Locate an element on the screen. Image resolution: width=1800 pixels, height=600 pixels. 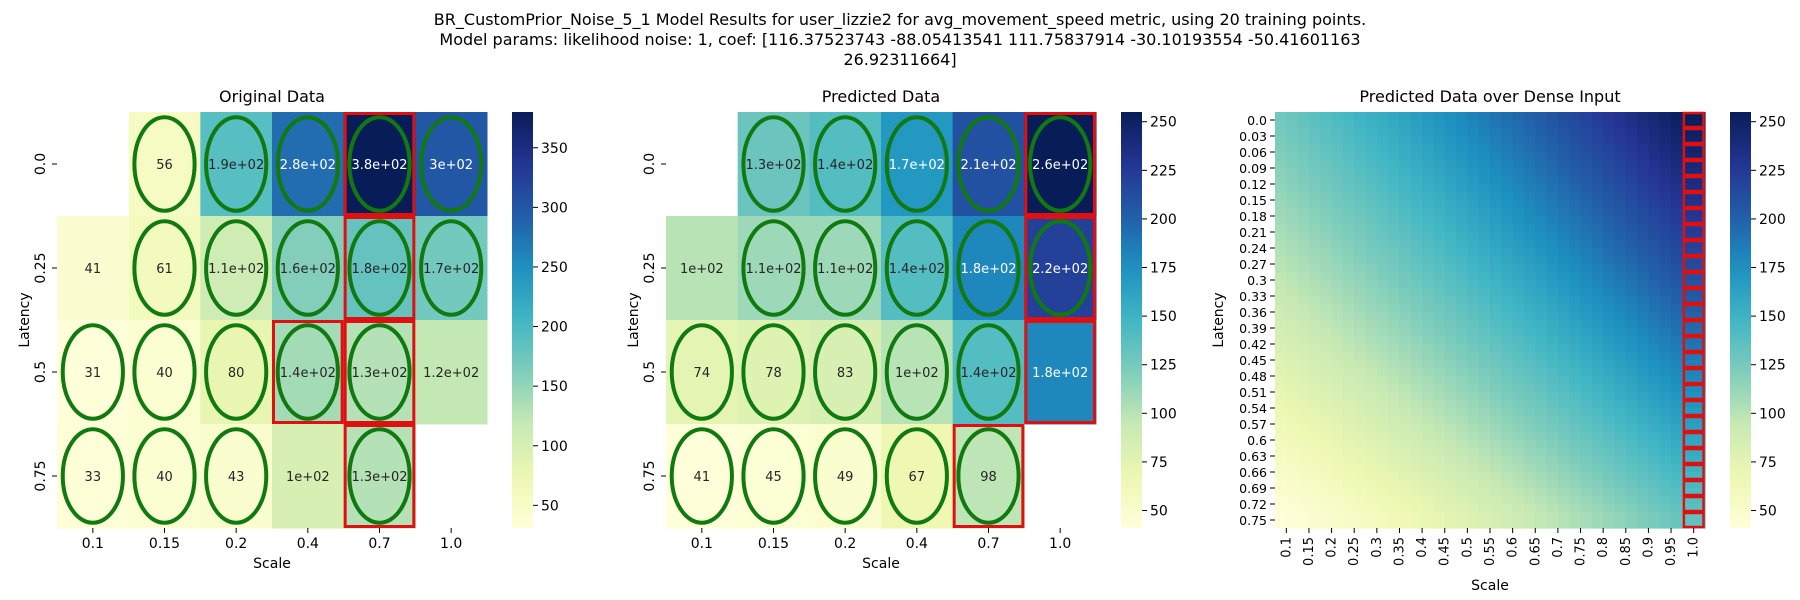
colorbar-tick-label: 150 is located at coordinates (1772, 317).